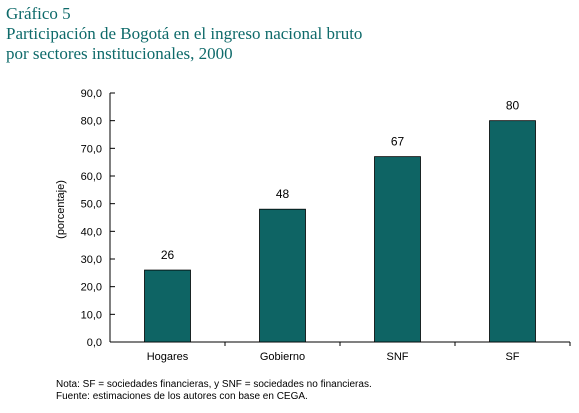  What do you see at coordinates (91, 315) in the screenshot?
I see `y-tick-label: 10,0` at bounding box center [91, 315].